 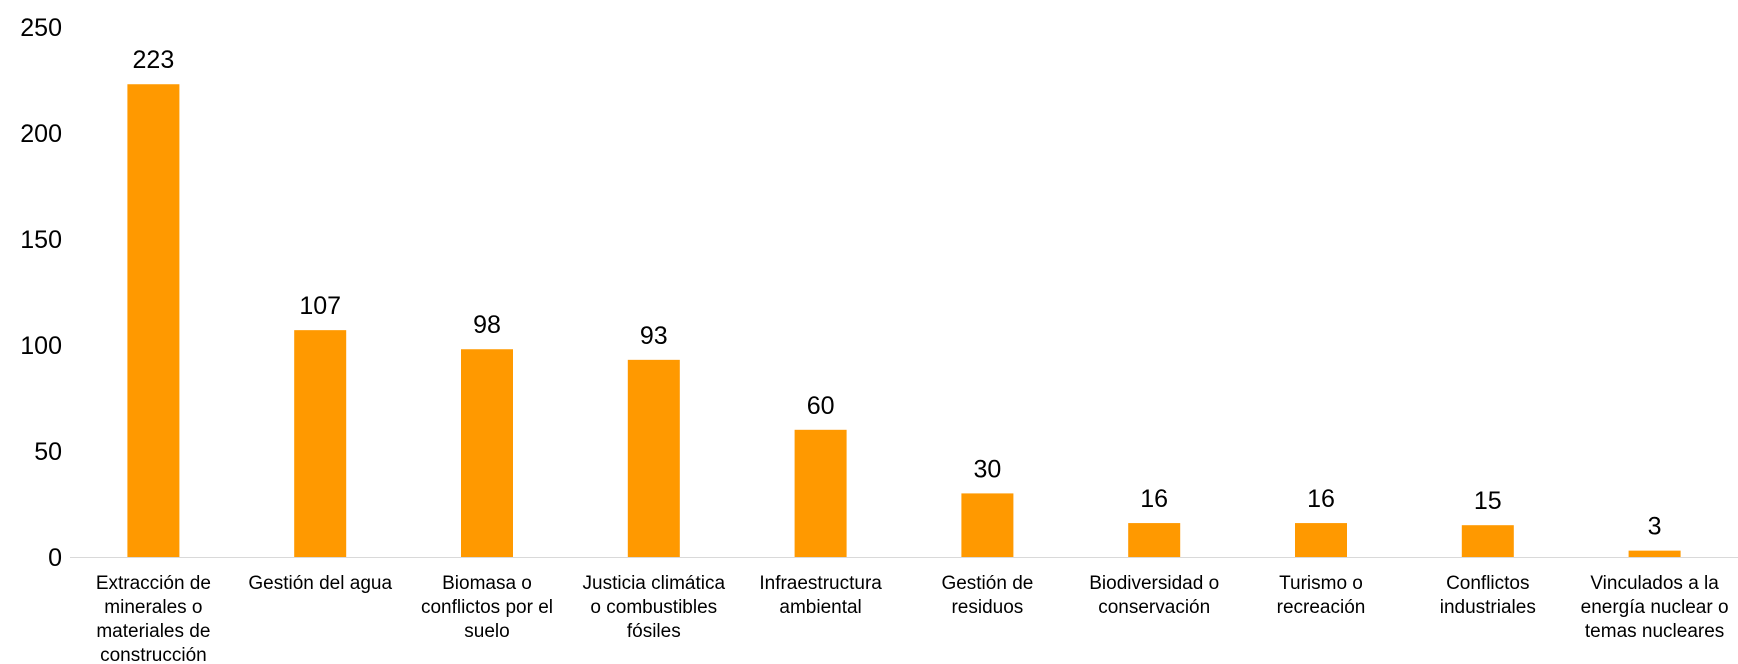 I want to click on category-label-line: Extracción de, so click(x=153, y=583).